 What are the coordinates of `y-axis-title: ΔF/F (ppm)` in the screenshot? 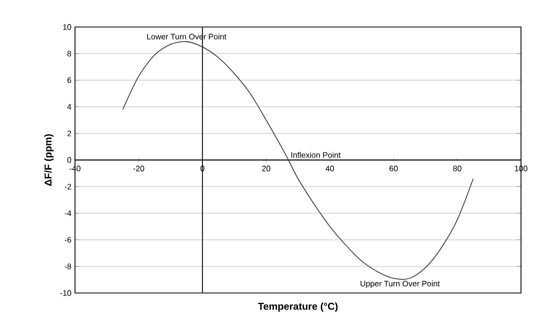 It's located at (49, 160).